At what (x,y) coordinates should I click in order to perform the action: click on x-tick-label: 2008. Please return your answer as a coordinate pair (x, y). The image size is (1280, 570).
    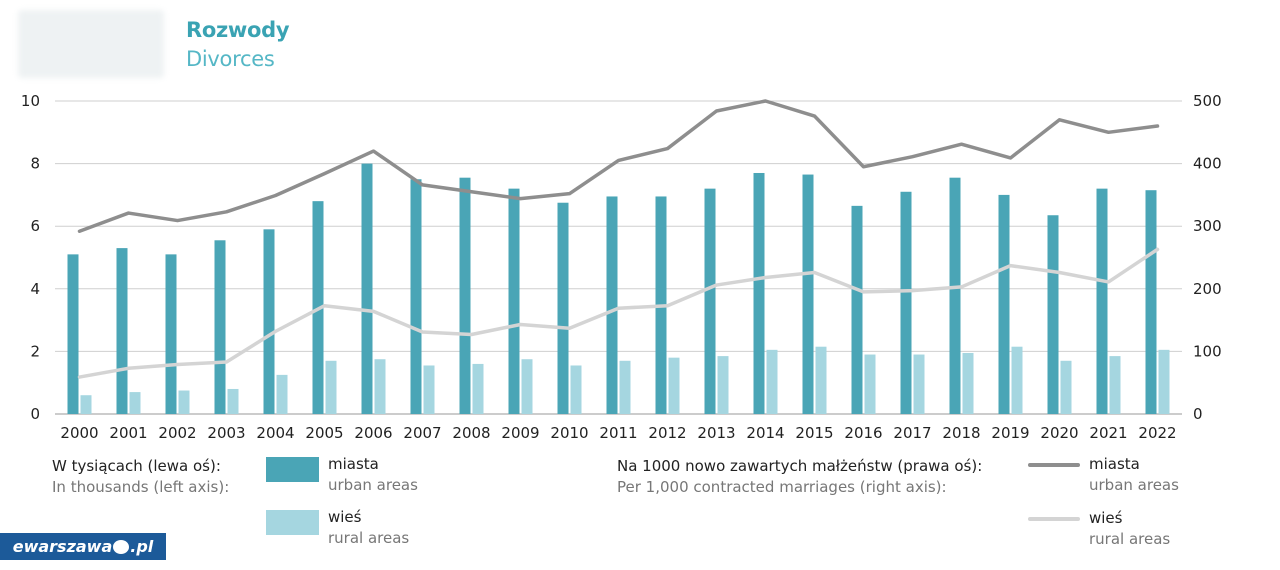
    Looking at the image, I should click on (471, 433).